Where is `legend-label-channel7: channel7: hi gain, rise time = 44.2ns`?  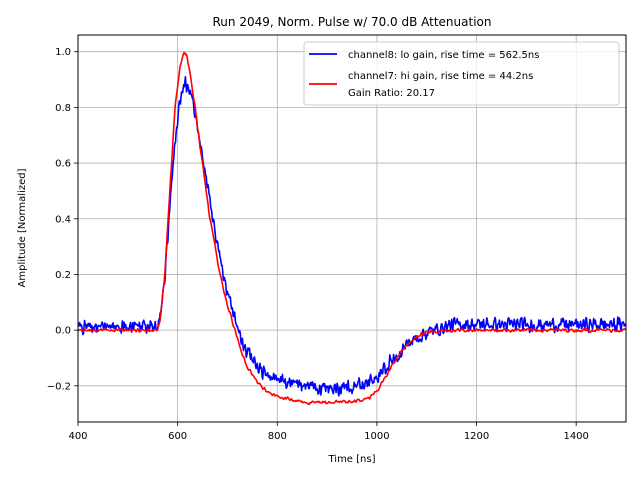 legend-label-channel7: channel7: hi gain, rise time = 44.2ns is located at coordinates (440, 76).